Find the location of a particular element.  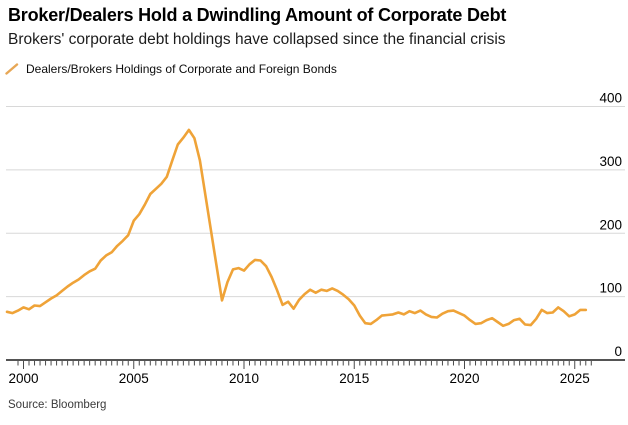

x-axis-label-2005: 2005 is located at coordinates (134, 378).